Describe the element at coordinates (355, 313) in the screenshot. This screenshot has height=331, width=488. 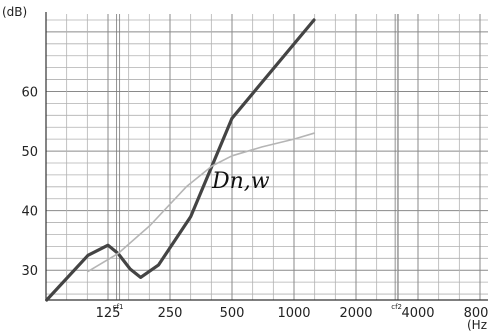
I see `x-tick-label: 2000` at that location.